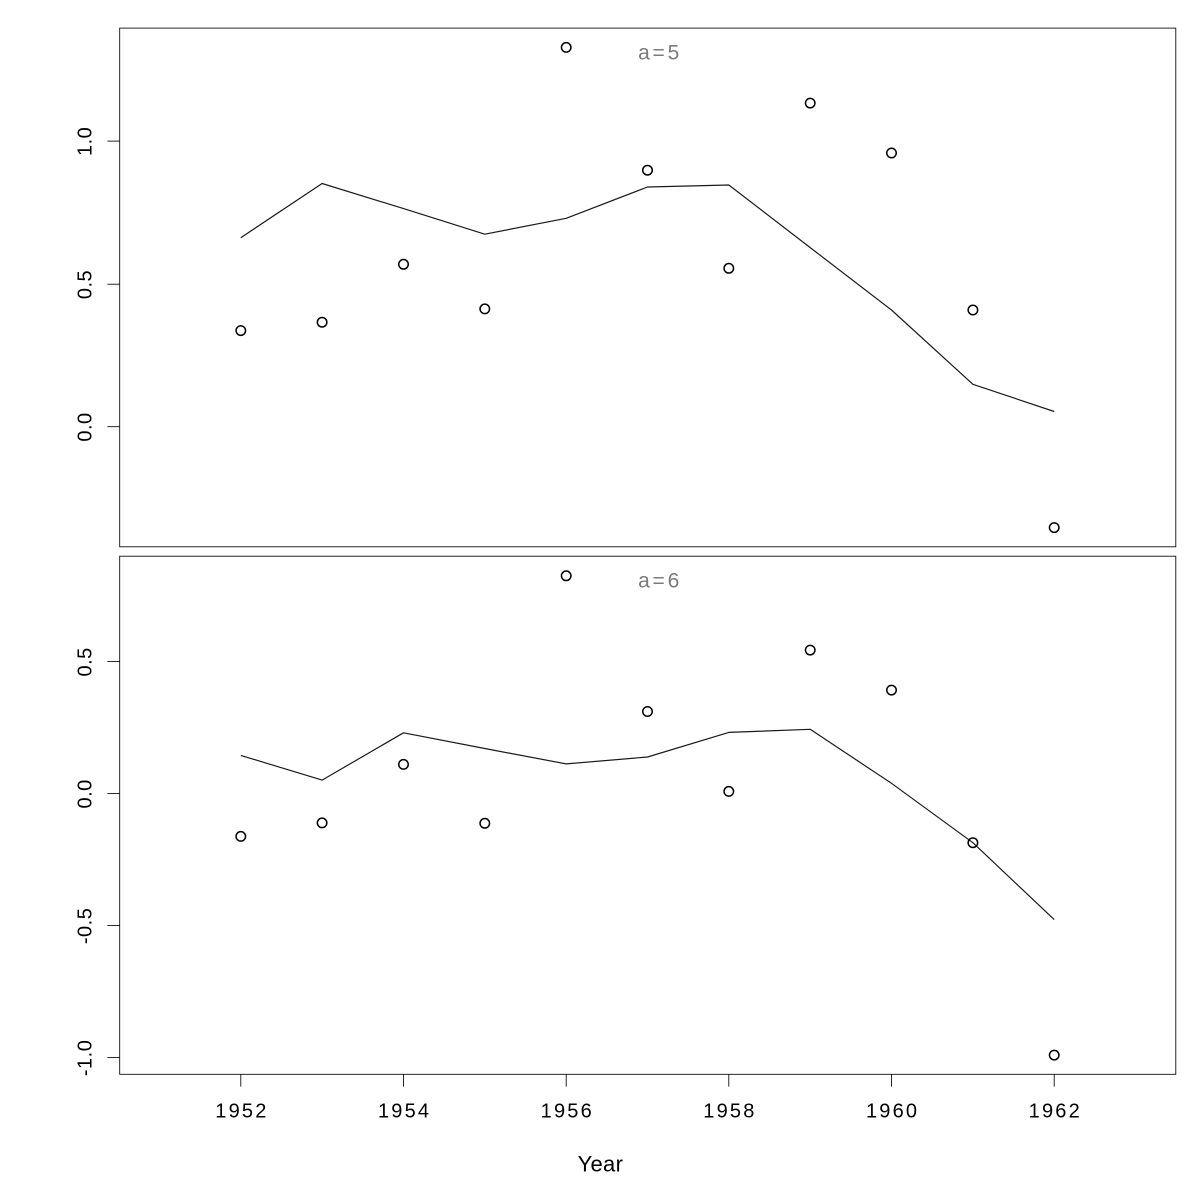  Describe the element at coordinates (729, 1112) in the screenshot. I see `svg-text: 1958` at that location.